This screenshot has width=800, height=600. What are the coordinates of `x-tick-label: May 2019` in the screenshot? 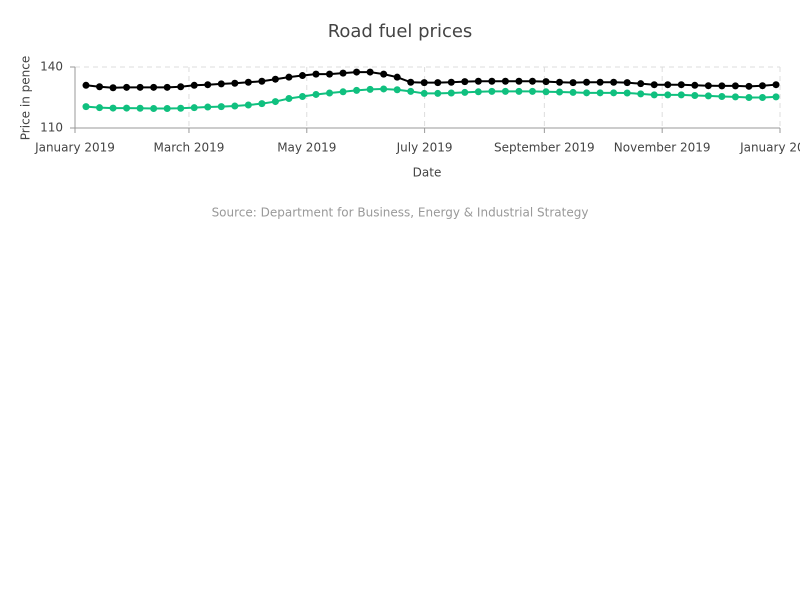 It's located at (306, 148).